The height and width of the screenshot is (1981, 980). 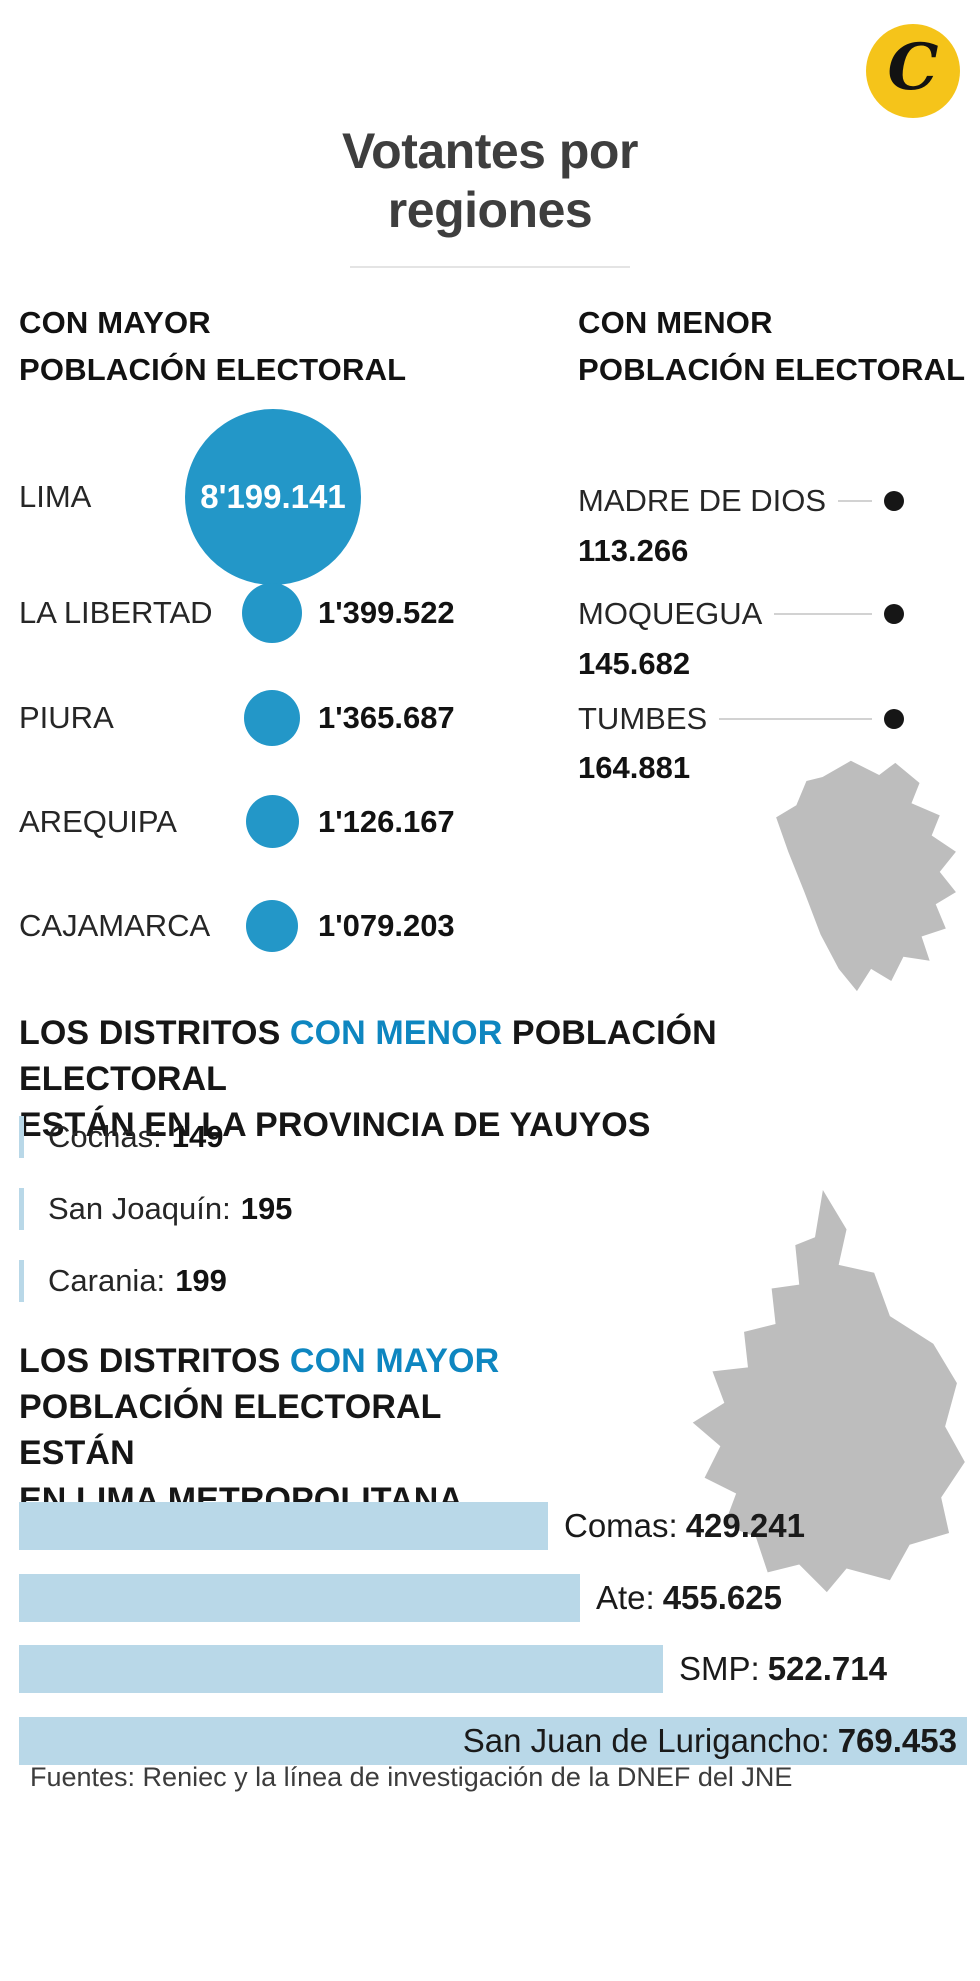 I want to click on comas-bar-label: Comas: 429.241, so click(x=684, y=1526).